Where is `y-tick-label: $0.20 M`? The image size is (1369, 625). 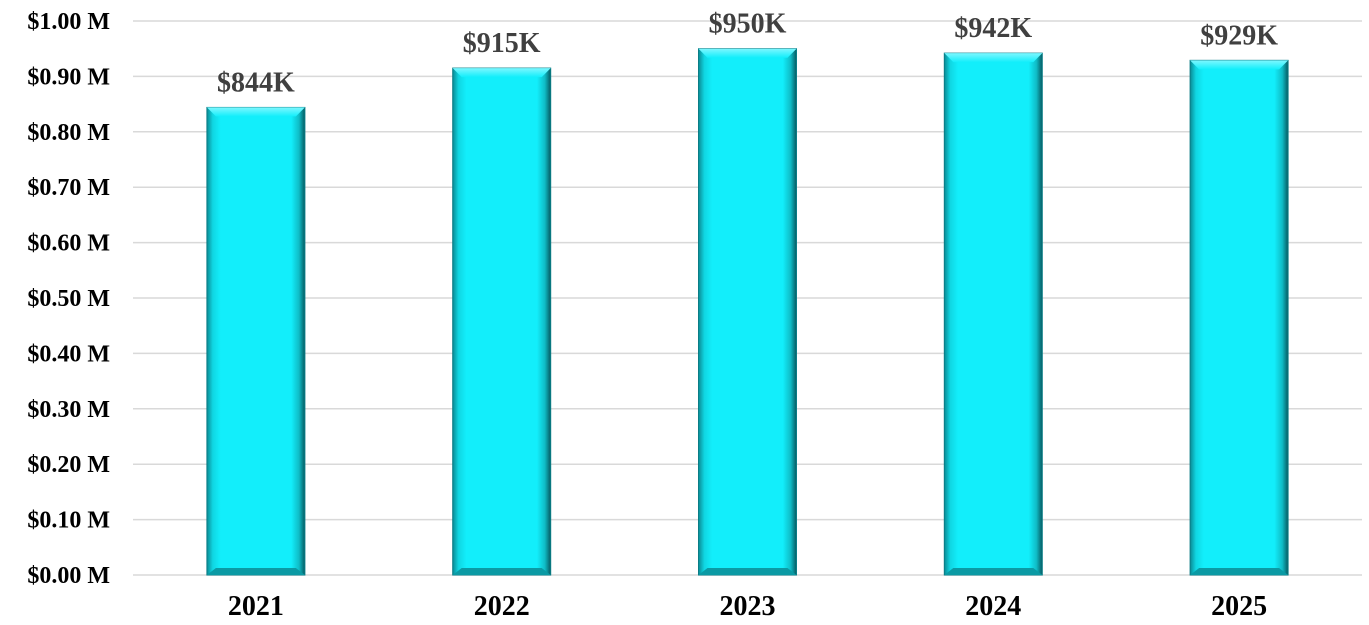
y-tick-label: $0.20 M is located at coordinates (68, 465).